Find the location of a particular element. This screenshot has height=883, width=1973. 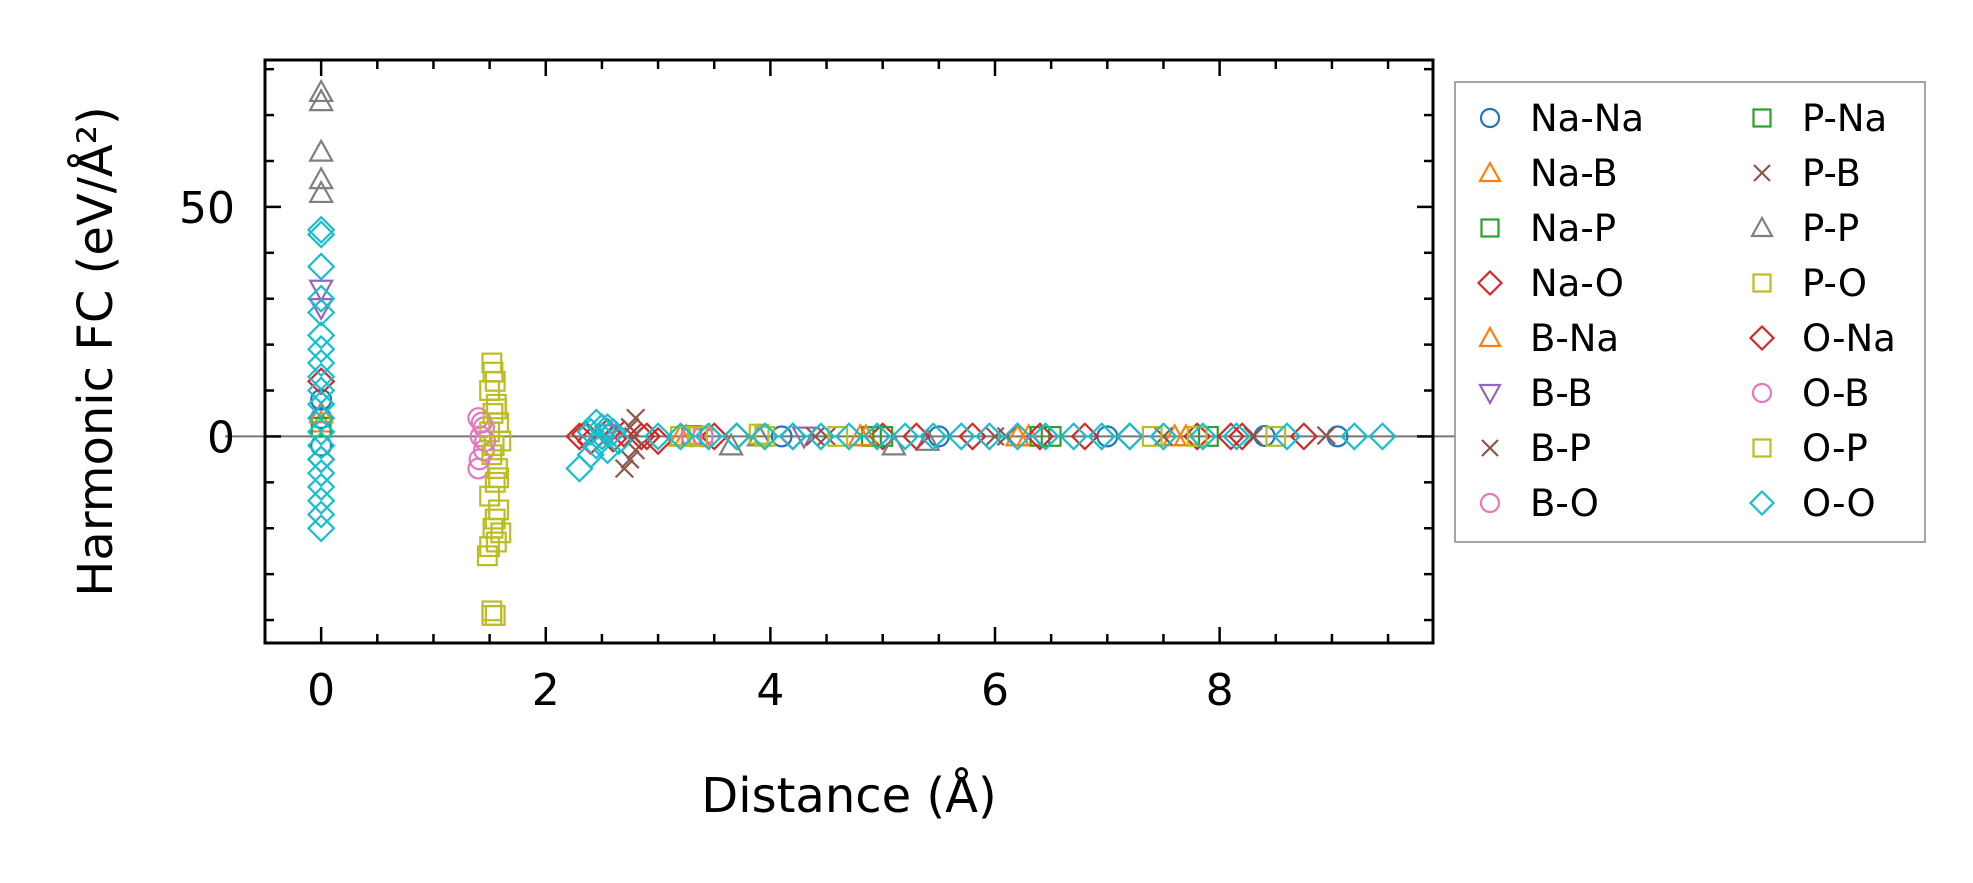

legend-label: B-Na is located at coordinates (1574, 338).